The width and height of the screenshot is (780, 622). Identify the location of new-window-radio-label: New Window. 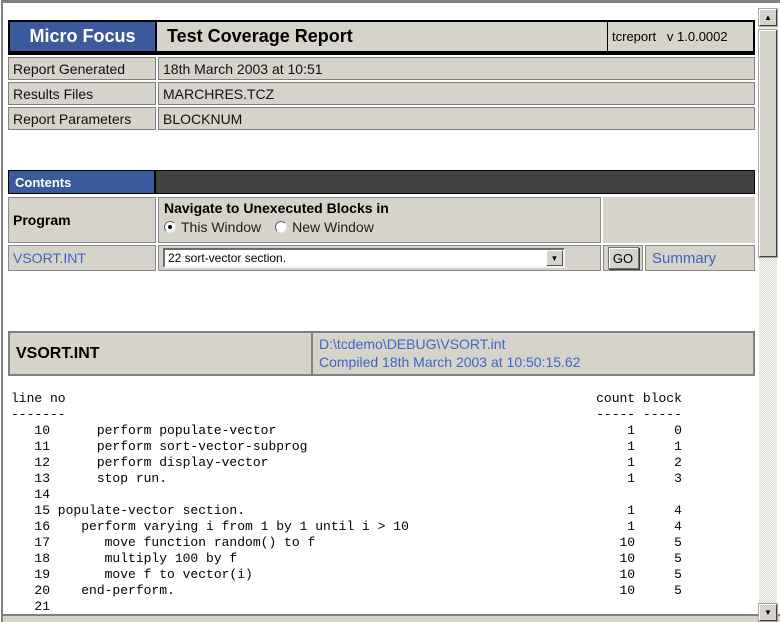
(333, 227).